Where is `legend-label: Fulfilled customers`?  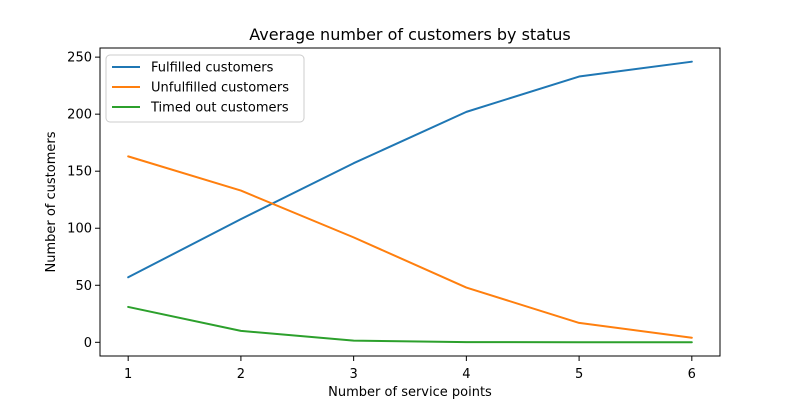 legend-label: Fulfilled customers is located at coordinates (212, 68).